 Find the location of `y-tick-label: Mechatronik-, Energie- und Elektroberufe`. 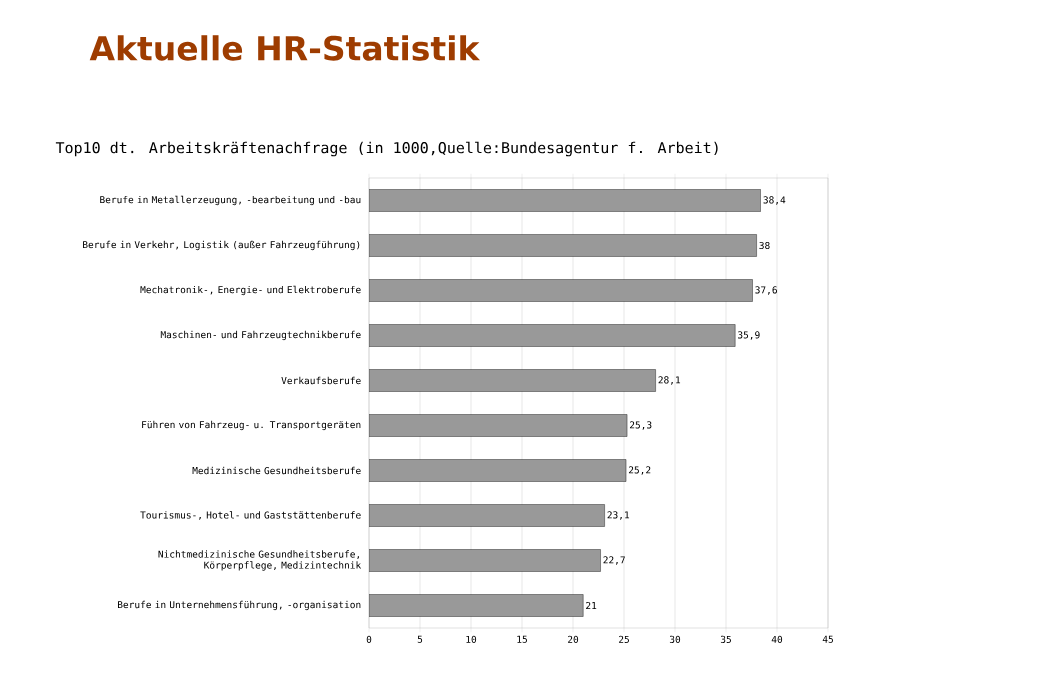

y-tick-label: Mechatronik-, Energie- und Elektroberufe is located at coordinates (250, 290).